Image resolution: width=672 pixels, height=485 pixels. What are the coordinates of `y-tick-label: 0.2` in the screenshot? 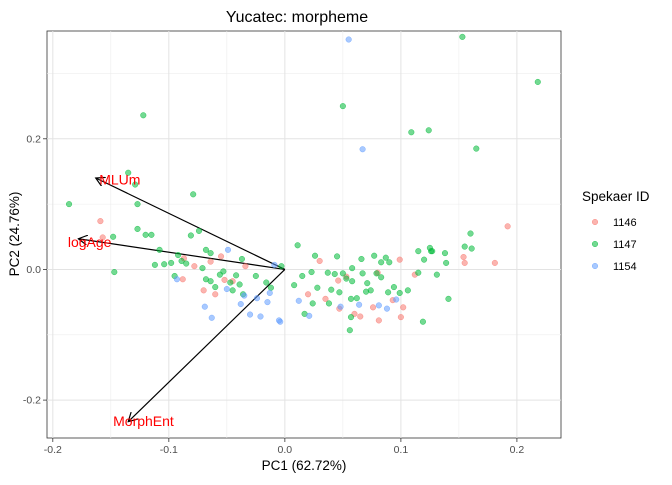 It's located at (33, 139).